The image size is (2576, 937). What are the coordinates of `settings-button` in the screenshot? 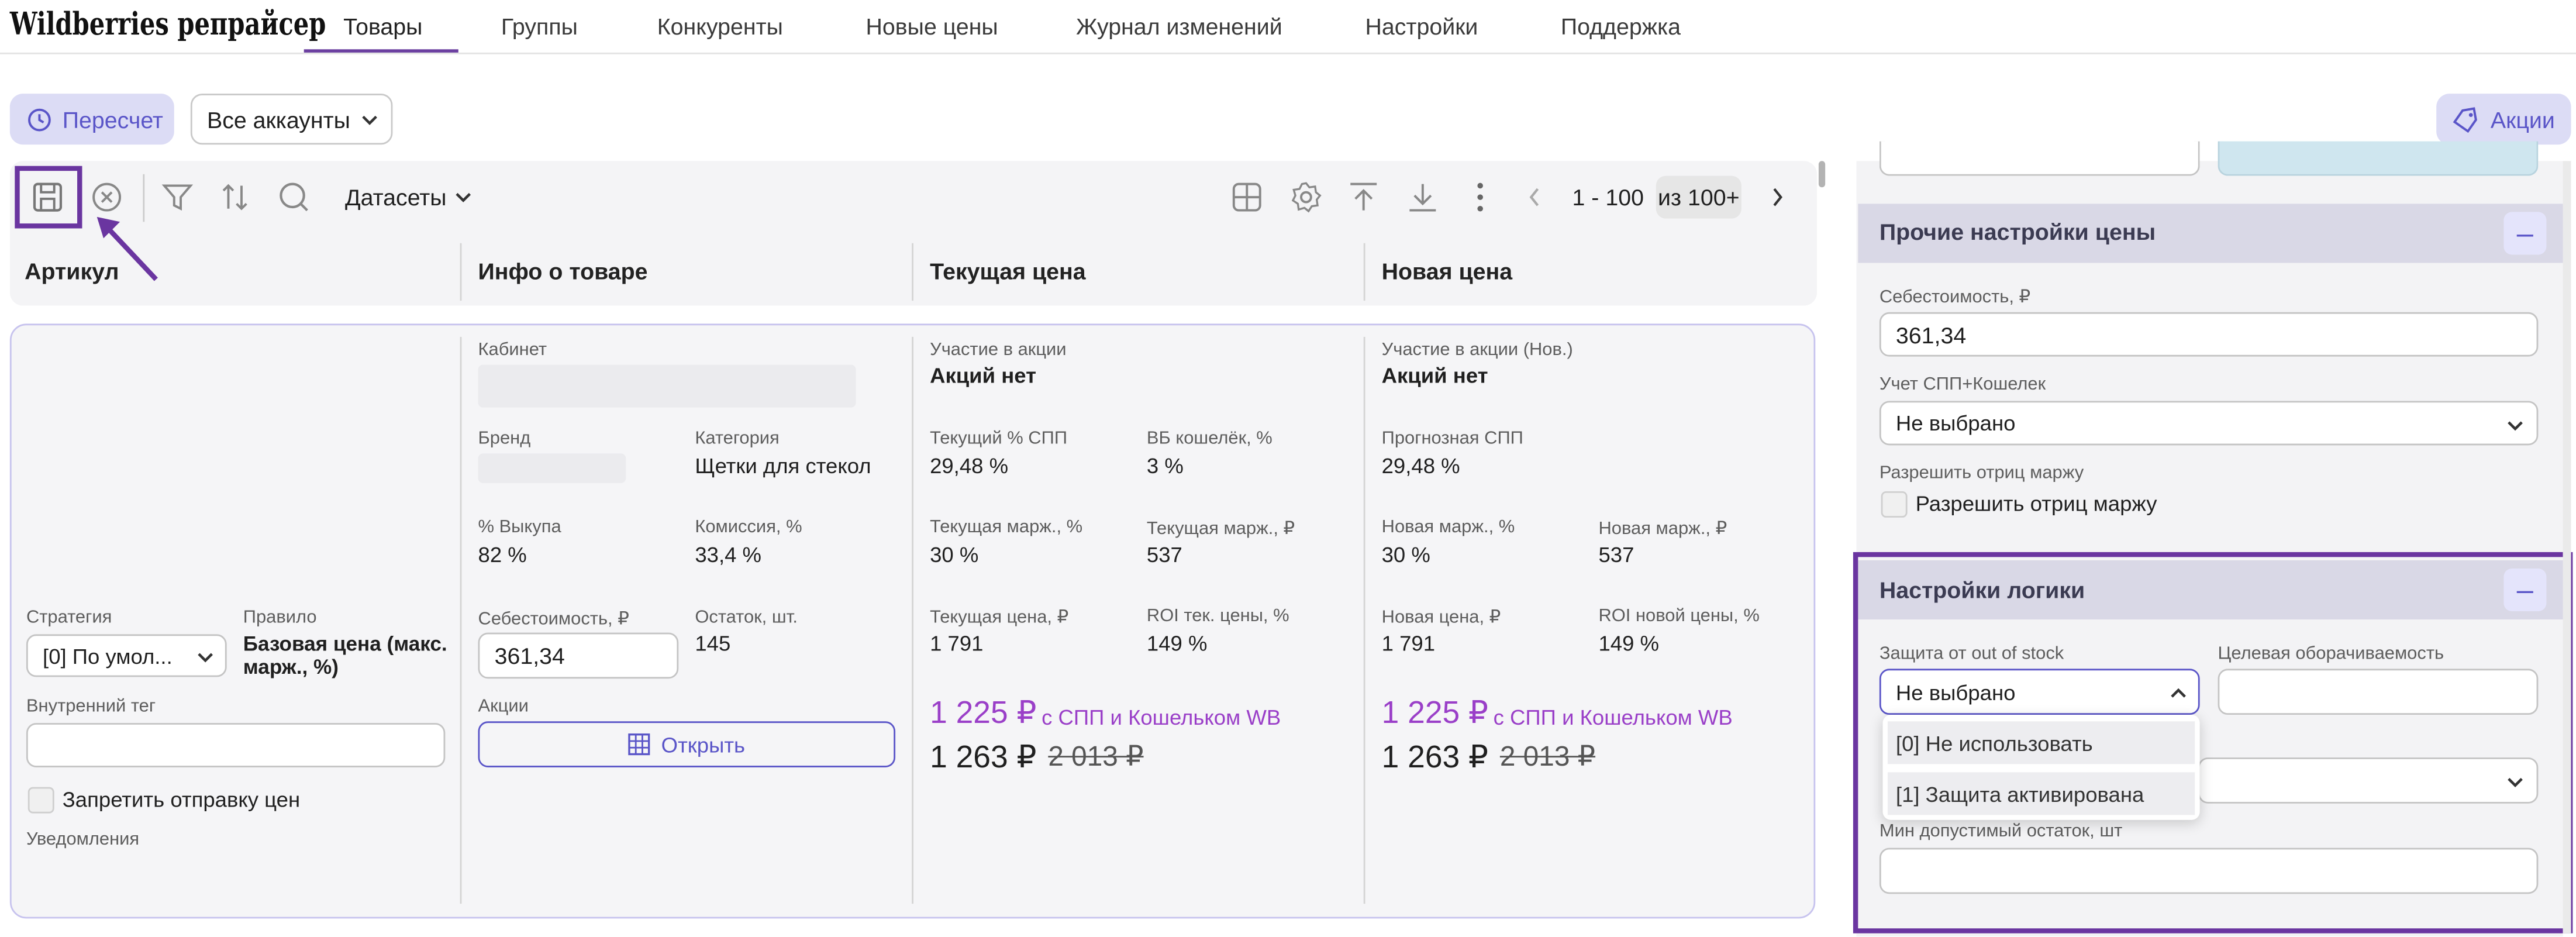 It's located at (1305, 197).